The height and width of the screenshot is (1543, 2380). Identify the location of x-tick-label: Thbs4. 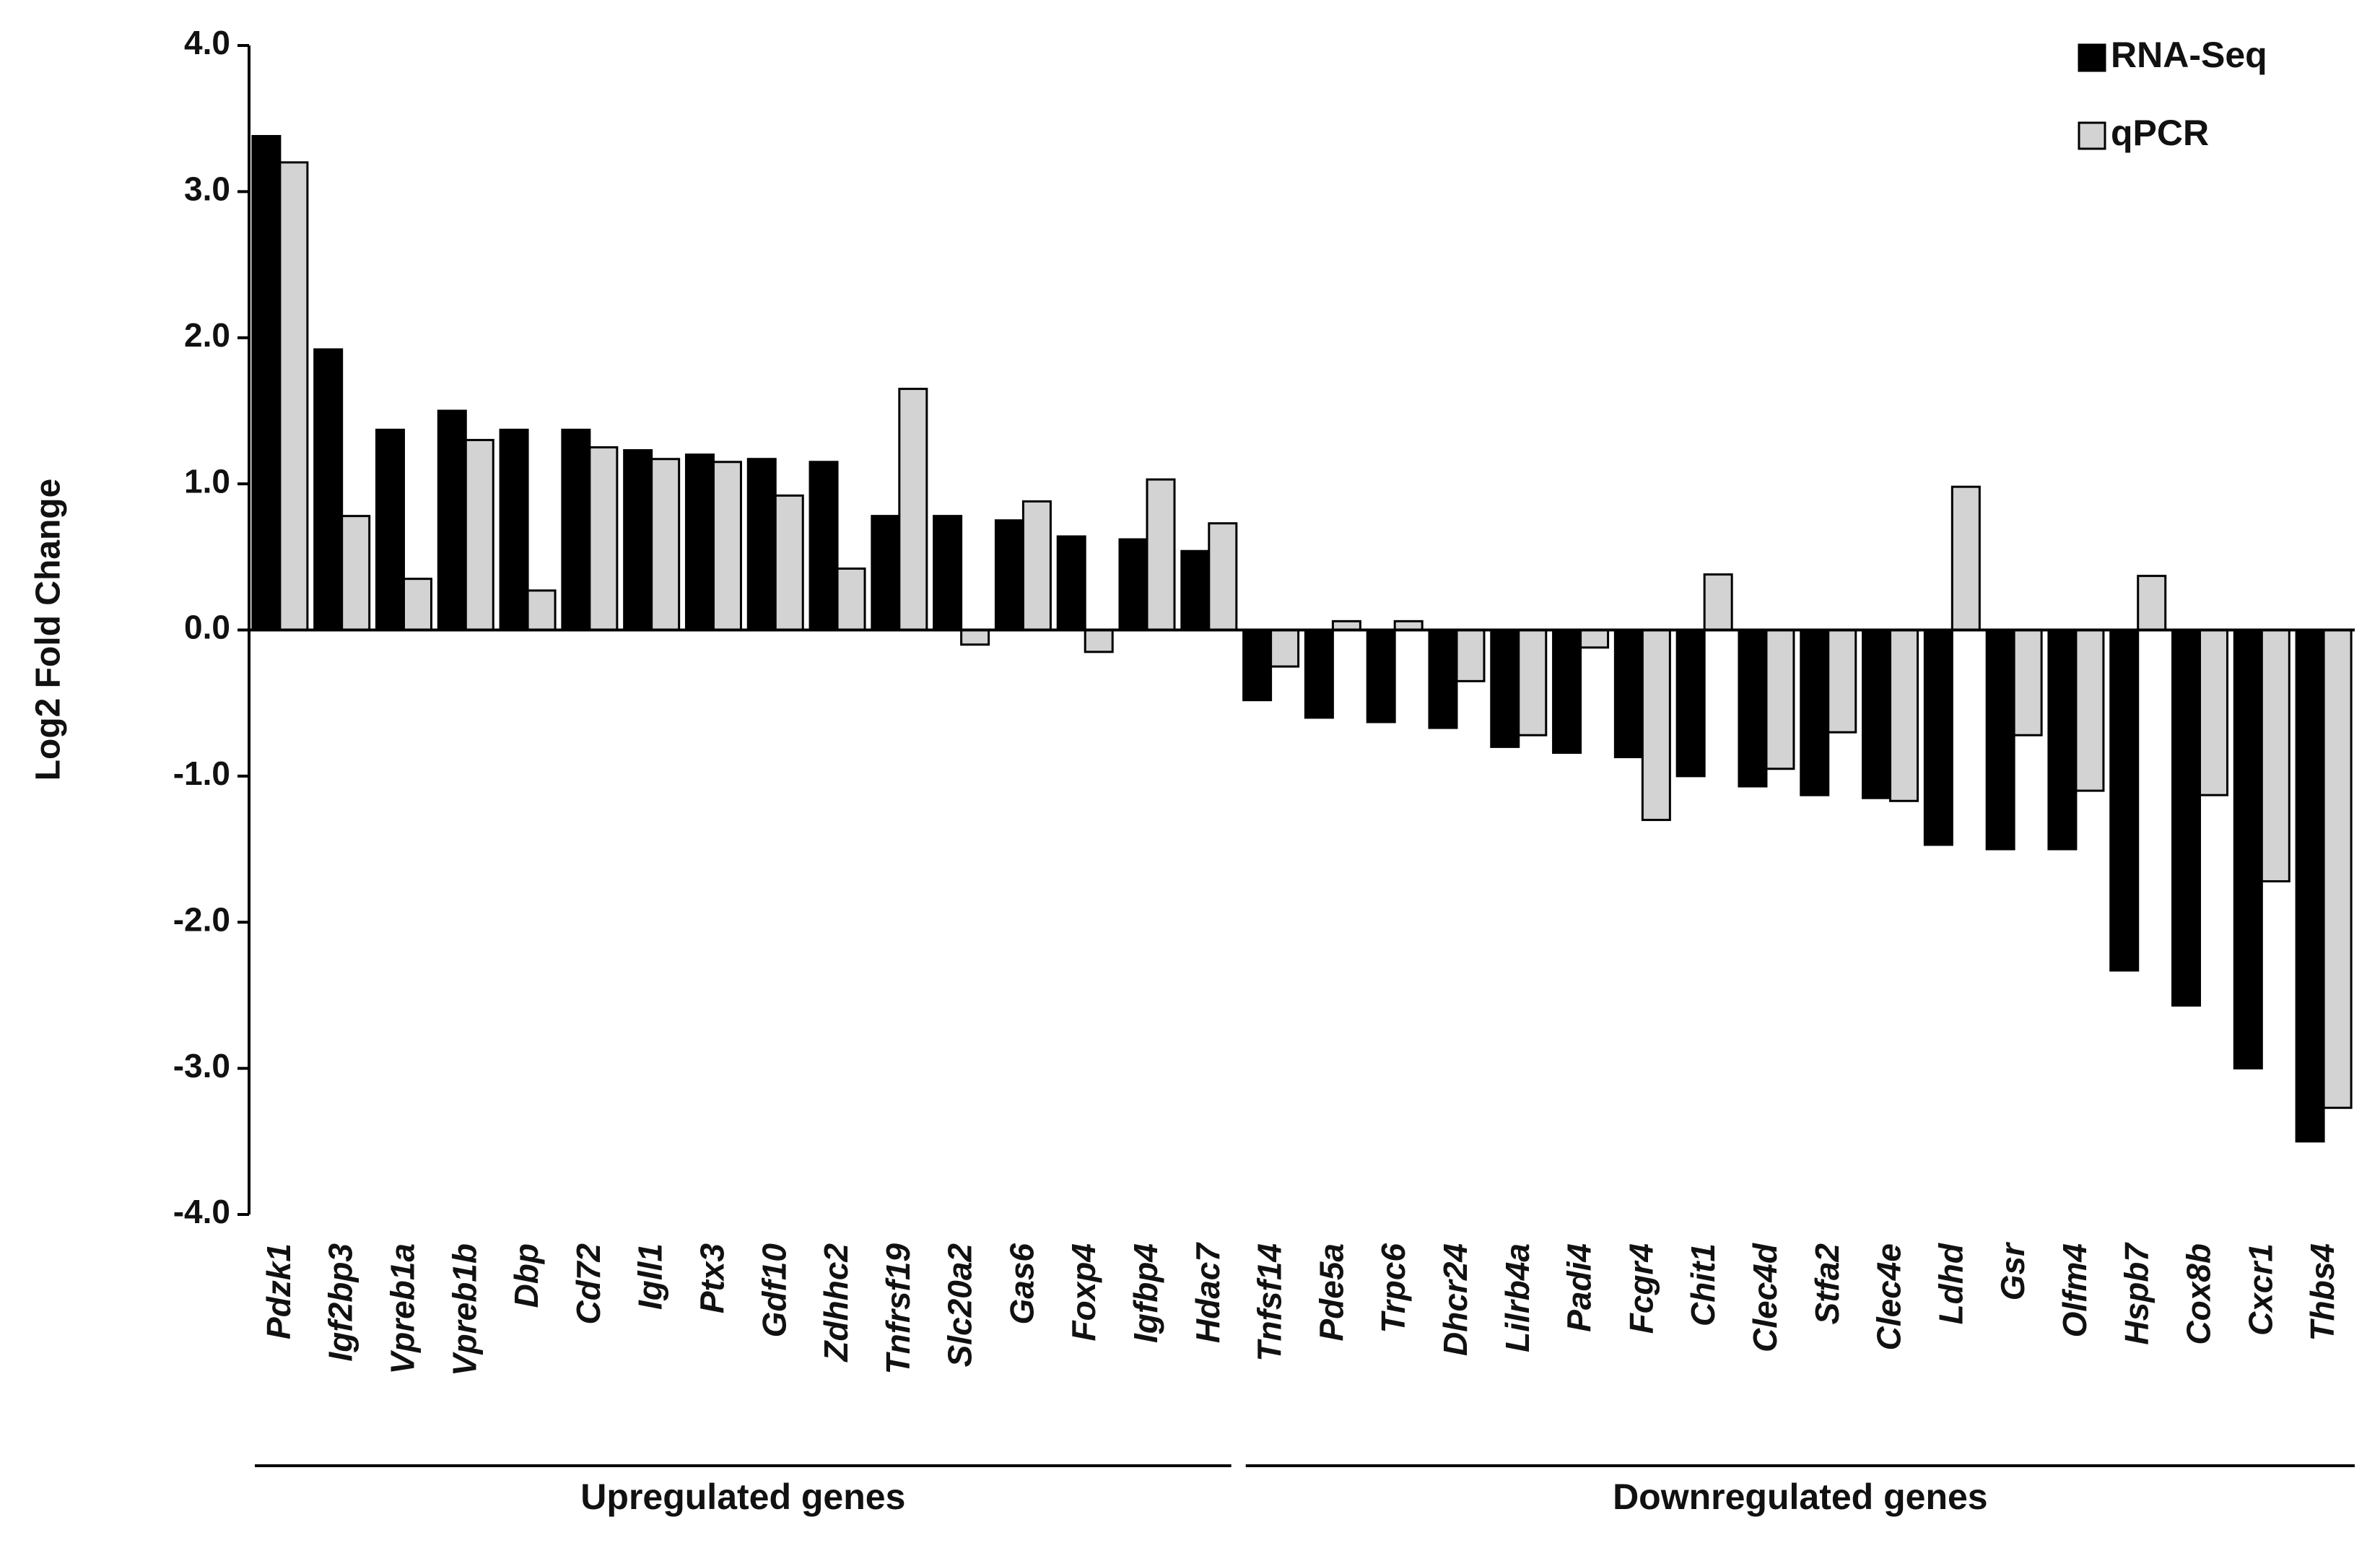
(2322, 1292).